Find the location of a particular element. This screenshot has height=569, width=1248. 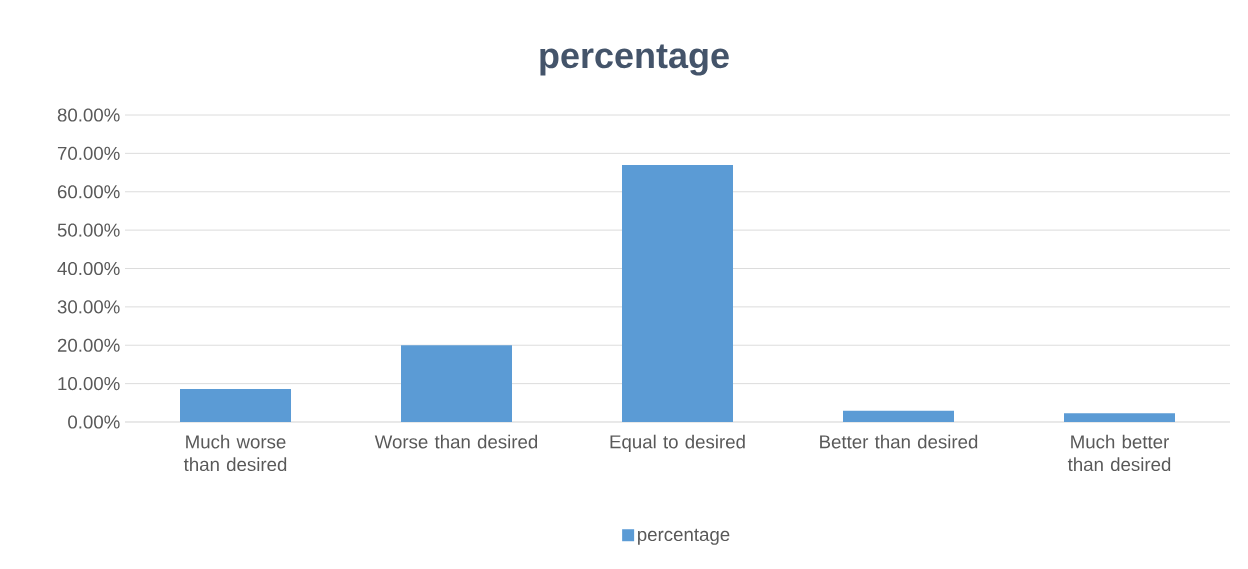

y-tick-label: 0.00% is located at coordinates (94, 422).